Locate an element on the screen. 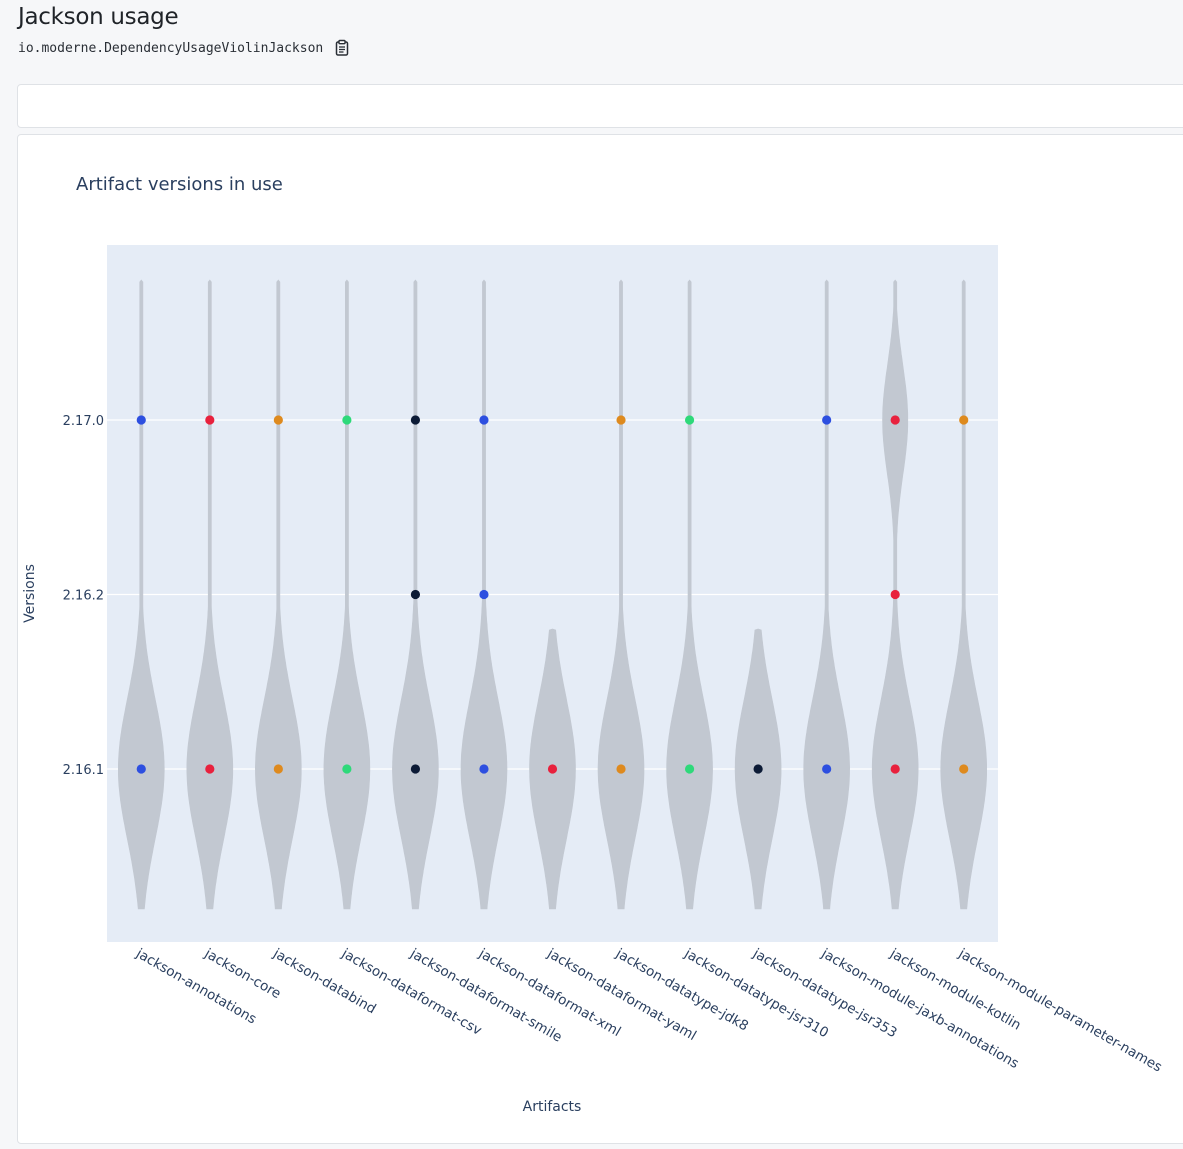 The height and width of the screenshot is (1149, 1183). point-jackson-datatype-jsr310-2.16.1 is located at coordinates (689, 769).